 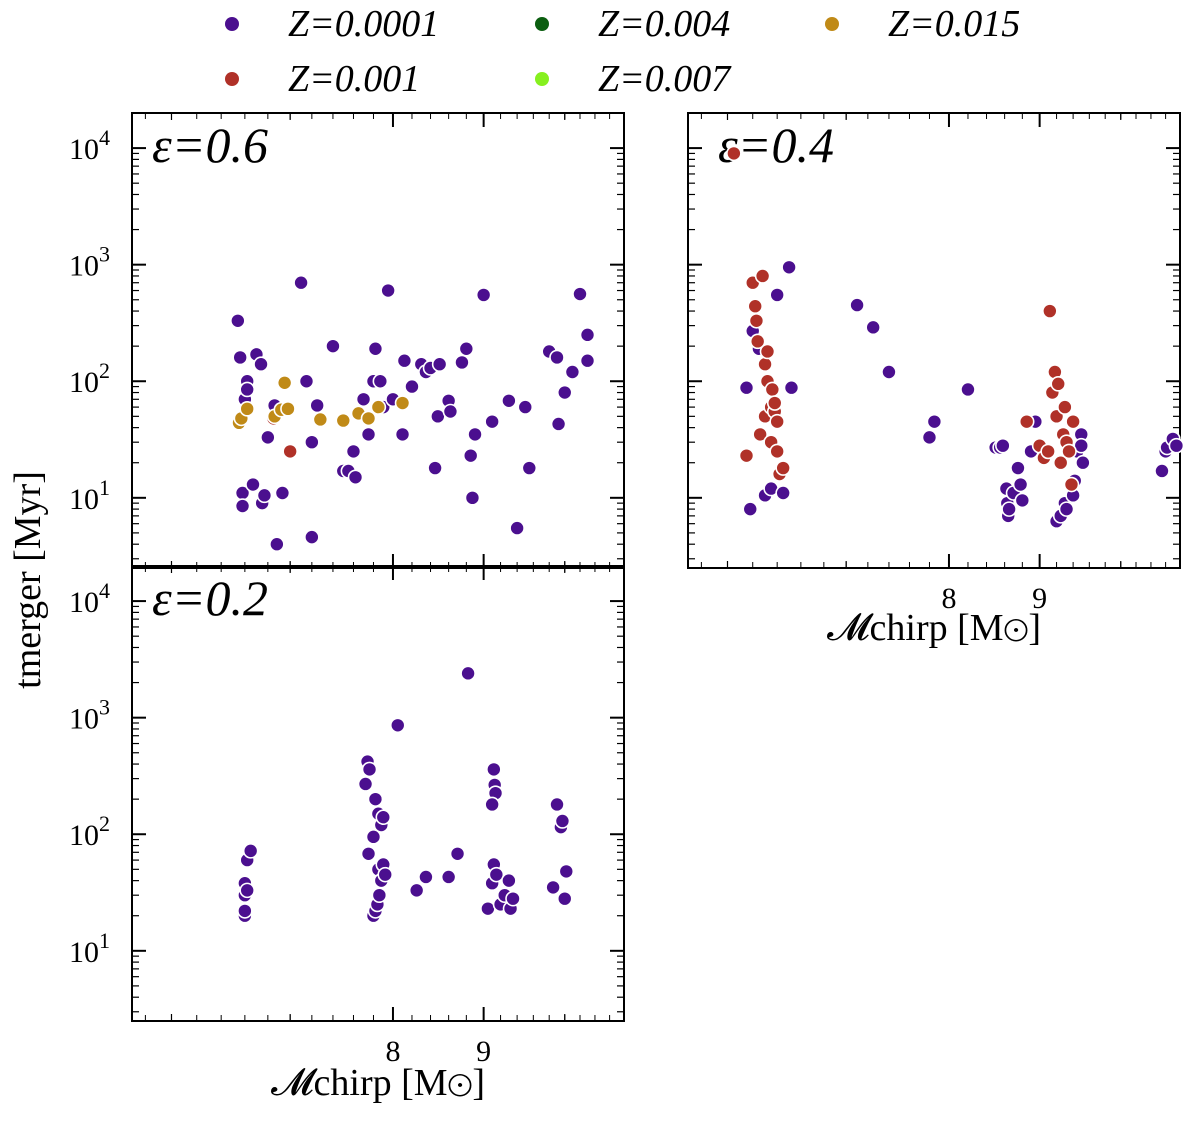 I want to click on x-axis-label-left: 𝓜chirp [M⊙], so click(x=378, y=1083).